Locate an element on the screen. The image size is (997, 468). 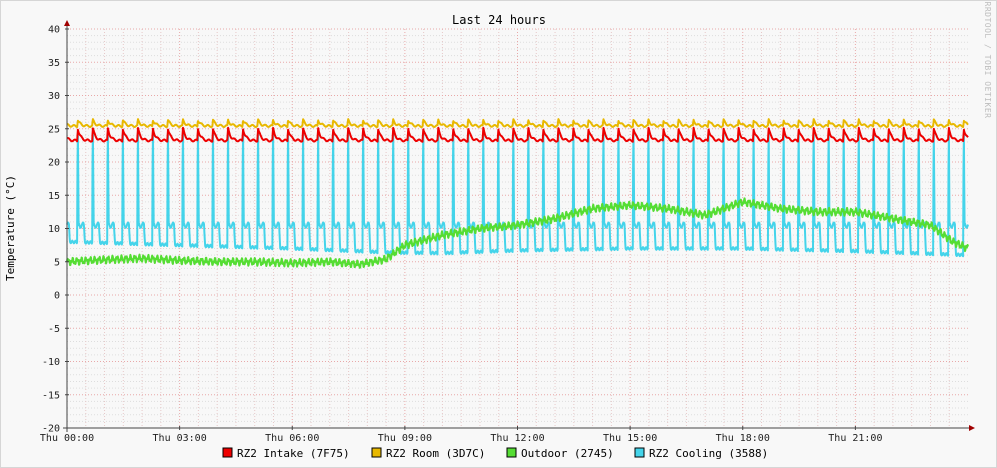
rrdtool-watermark: RRDTOOL / TOBI OETIKER is located at coordinates (987, 60).